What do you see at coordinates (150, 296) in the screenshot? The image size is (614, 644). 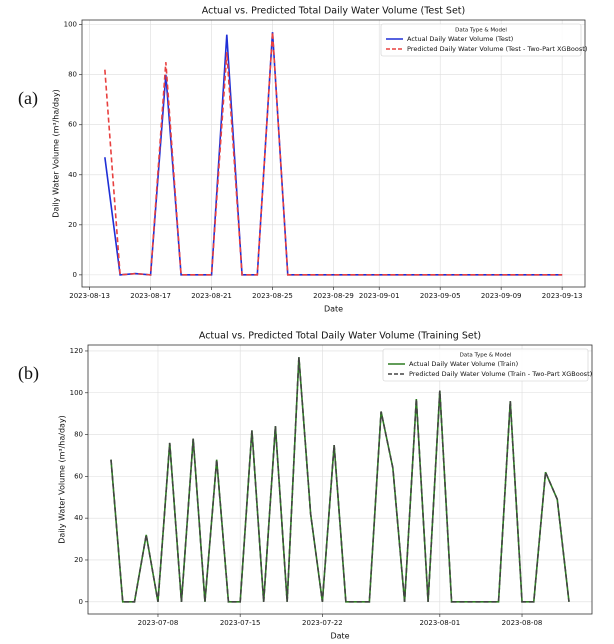 I see `x-tick-label: 2023-08-17` at bounding box center [150, 296].